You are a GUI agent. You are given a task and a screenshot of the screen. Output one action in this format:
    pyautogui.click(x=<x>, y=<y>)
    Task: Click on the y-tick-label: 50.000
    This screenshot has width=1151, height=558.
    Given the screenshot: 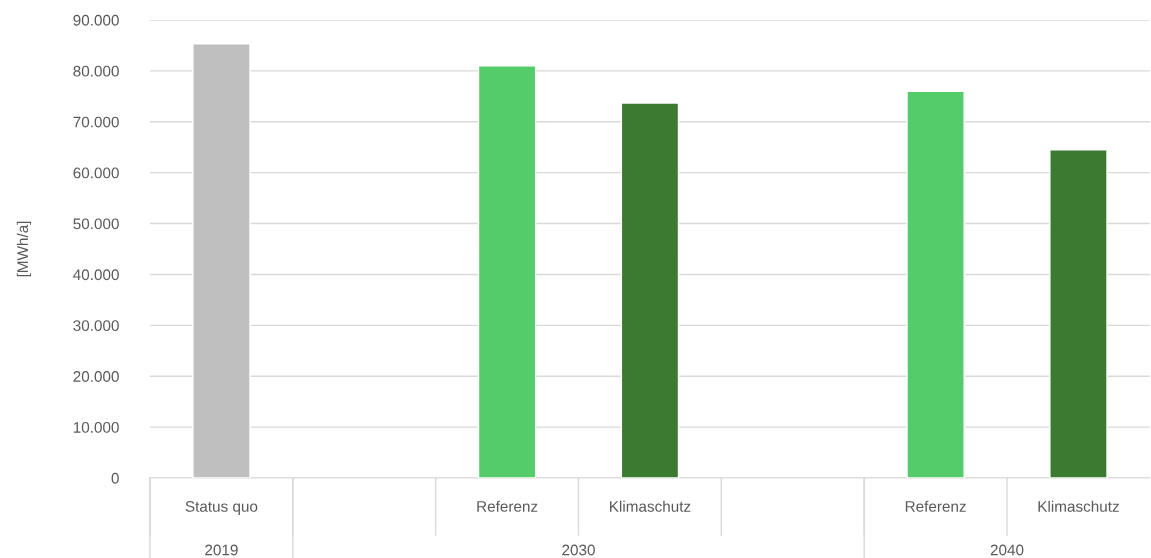 What is the action you would take?
    pyautogui.click(x=96, y=224)
    